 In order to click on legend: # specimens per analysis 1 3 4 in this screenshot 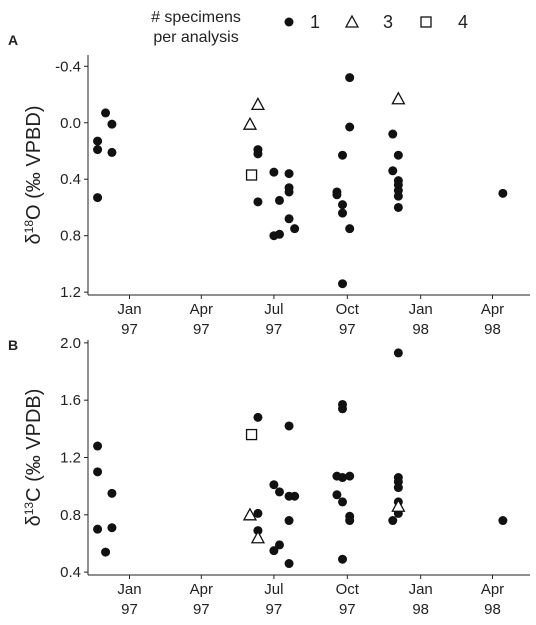, I will do `click(309, 27)`.